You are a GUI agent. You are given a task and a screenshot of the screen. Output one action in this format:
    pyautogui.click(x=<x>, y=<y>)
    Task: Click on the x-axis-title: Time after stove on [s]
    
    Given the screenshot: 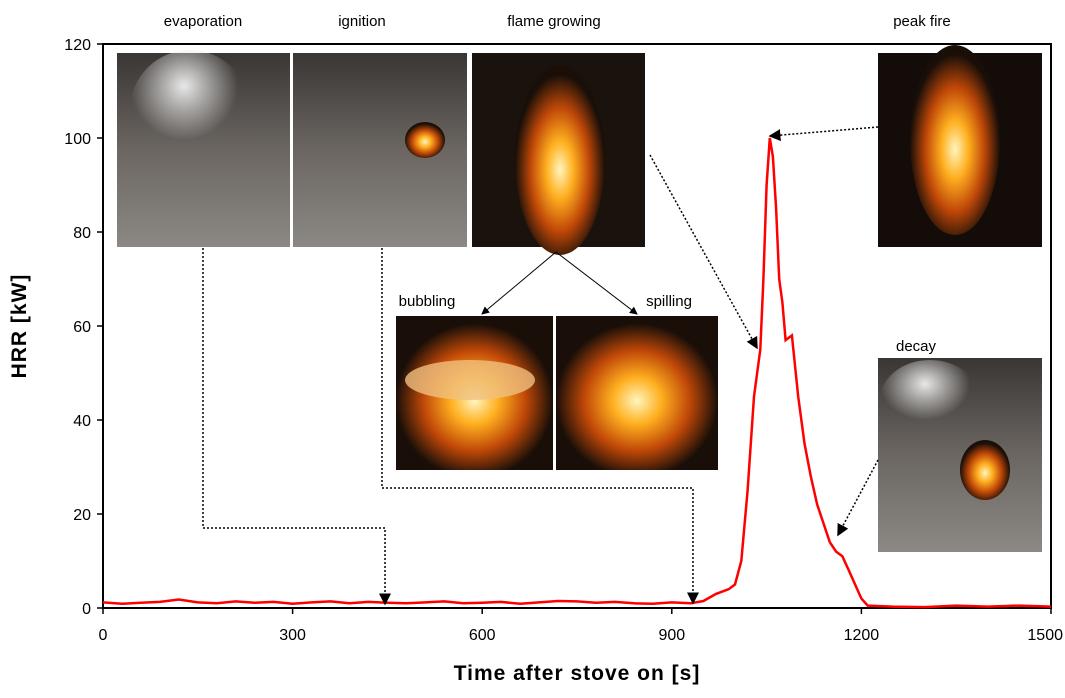 What is the action you would take?
    pyautogui.click(x=577, y=673)
    